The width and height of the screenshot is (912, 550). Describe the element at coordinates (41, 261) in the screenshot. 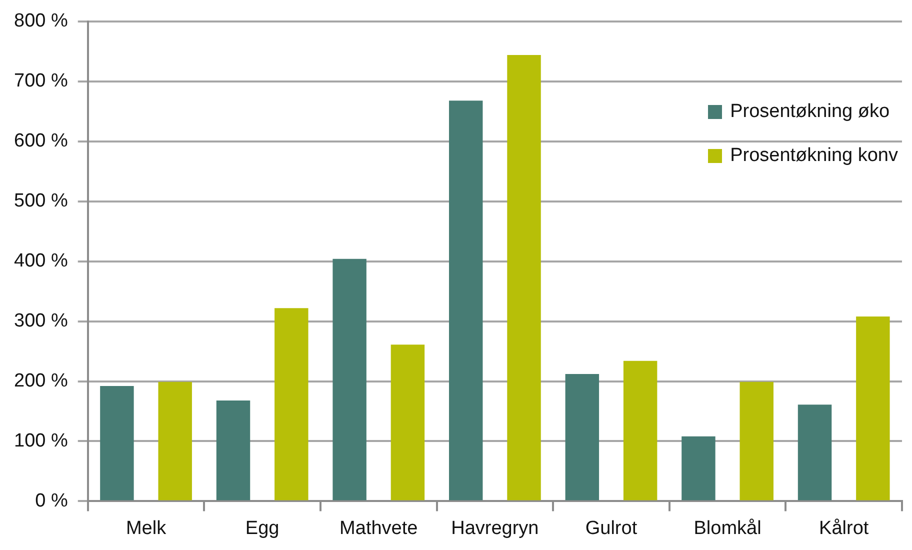

I see `y-tick-label: 400 %` at that location.